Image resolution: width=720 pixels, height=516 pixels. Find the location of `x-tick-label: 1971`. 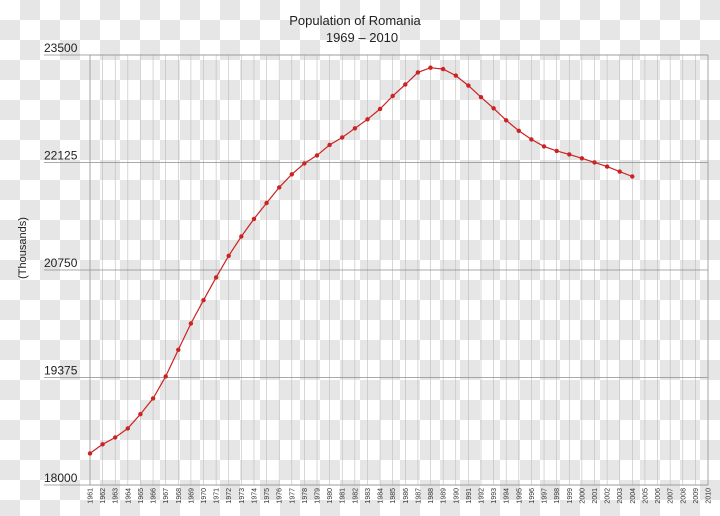

x-tick-label: 1971 is located at coordinates (217, 496).